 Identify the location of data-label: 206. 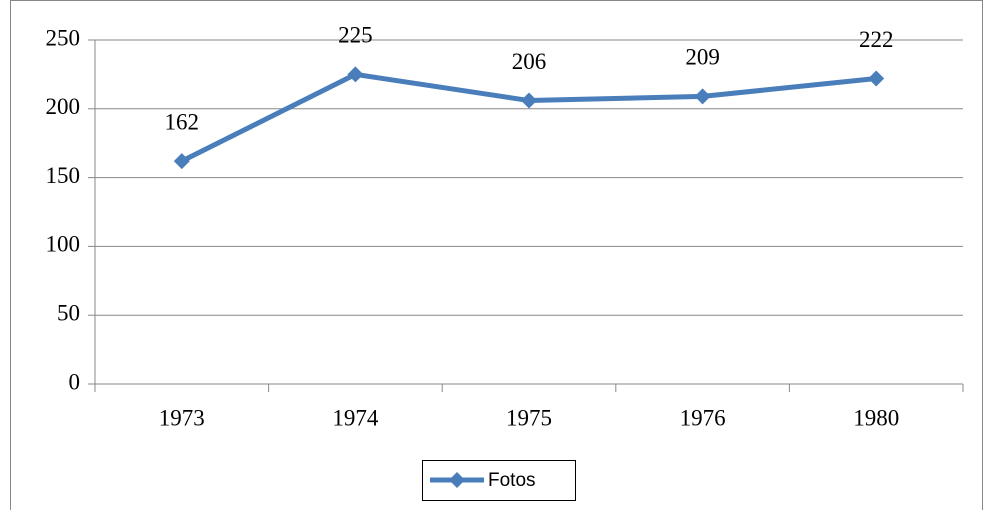
(529, 61).